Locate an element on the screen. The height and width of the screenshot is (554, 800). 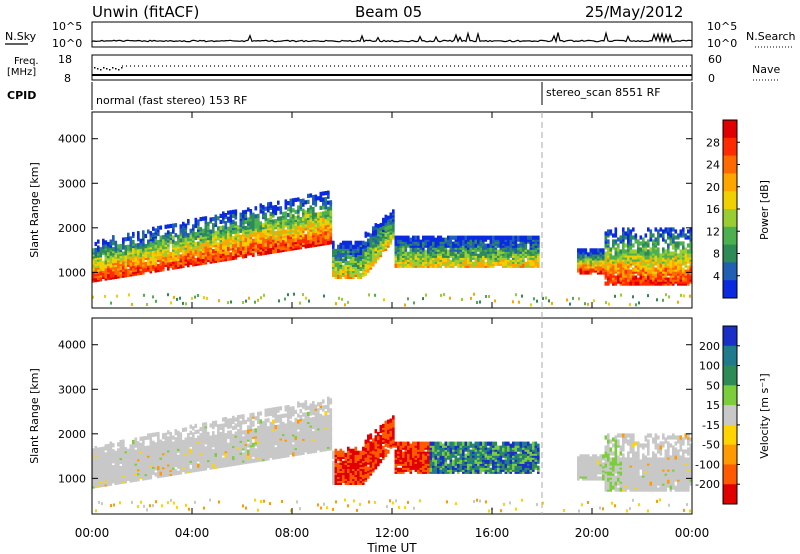
nsky-line is located at coordinates (392, 37).